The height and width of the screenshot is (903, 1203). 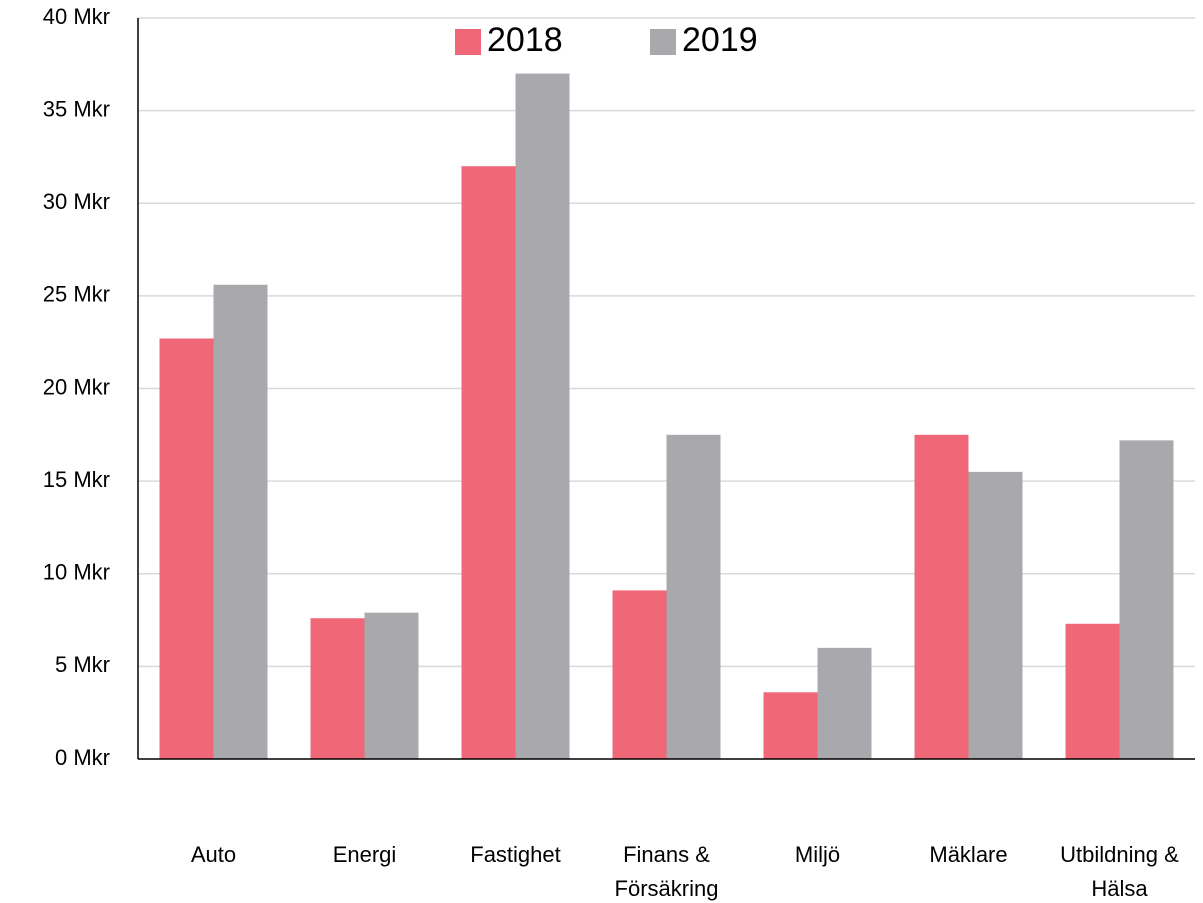 I want to click on y-tick-label: 5 Mkr, so click(x=82, y=664).